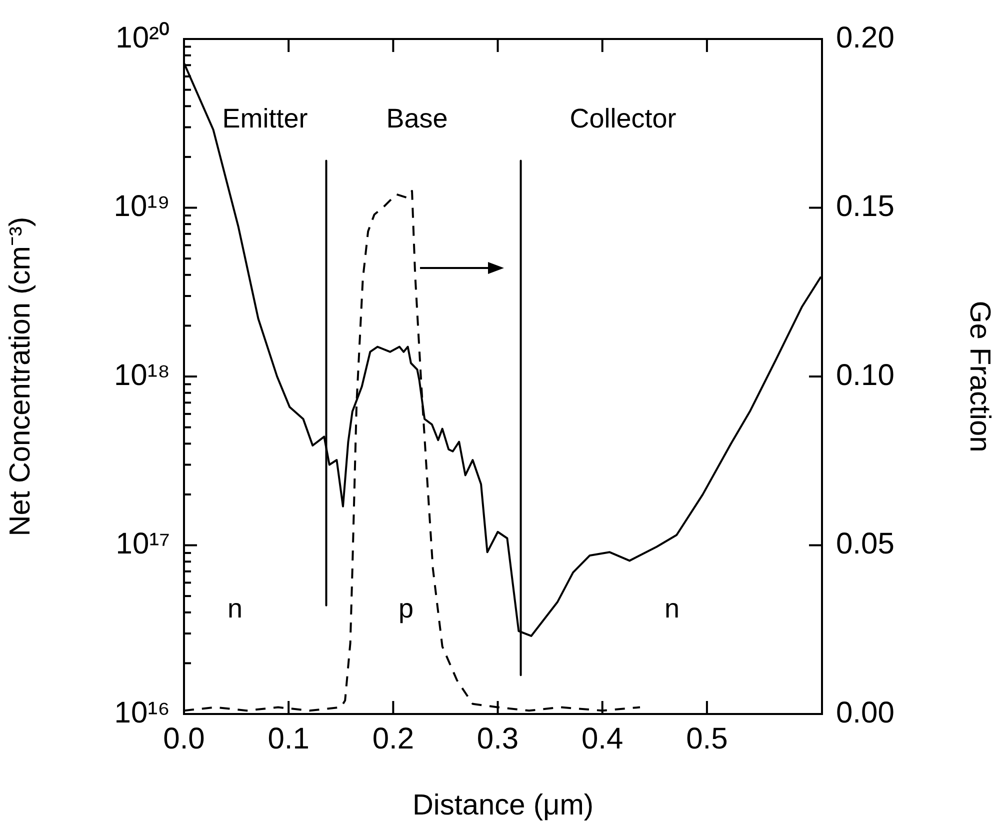 The width and height of the screenshot is (1000, 828). Describe the element at coordinates (417, 118) in the screenshot. I see `annotation: Base` at that location.